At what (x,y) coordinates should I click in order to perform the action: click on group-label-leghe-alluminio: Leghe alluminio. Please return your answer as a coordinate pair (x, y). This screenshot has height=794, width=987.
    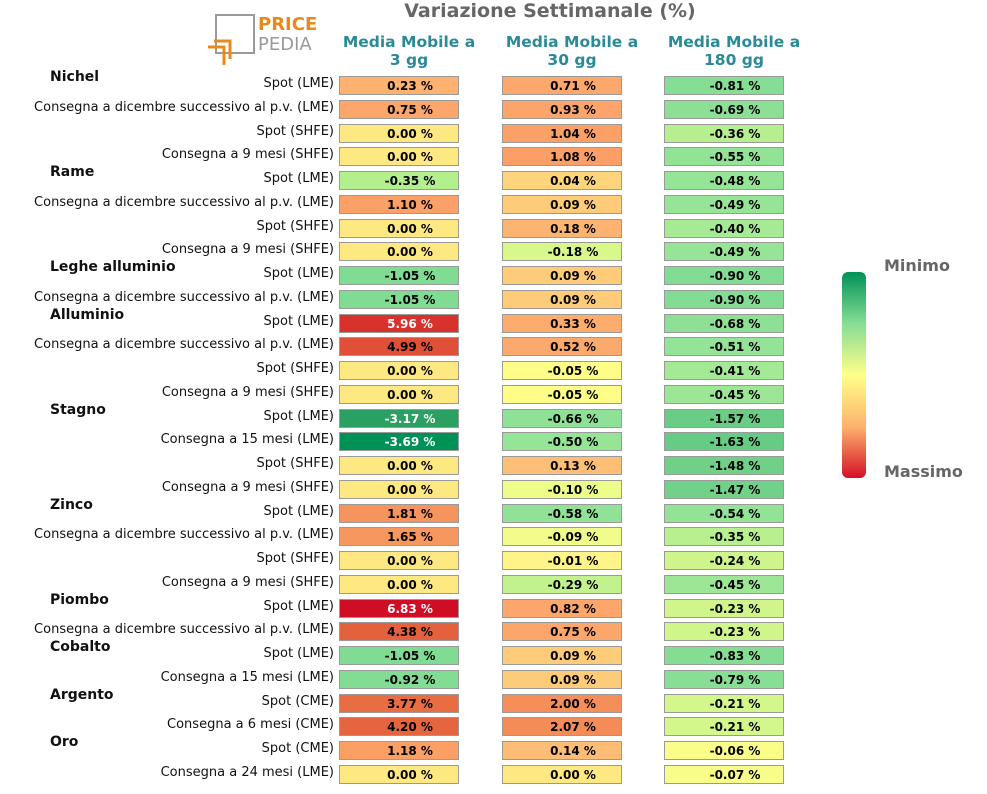
    Looking at the image, I should click on (113, 267).